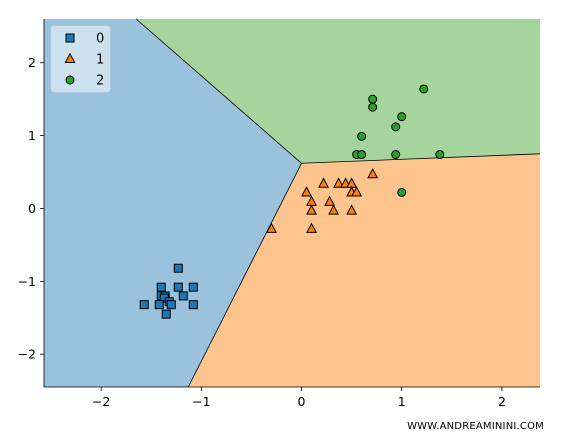 The width and height of the screenshot is (578, 441). Describe the element at coordinates (101, 401) in the screenshot. I see `x-tick-label: −2` at that location.